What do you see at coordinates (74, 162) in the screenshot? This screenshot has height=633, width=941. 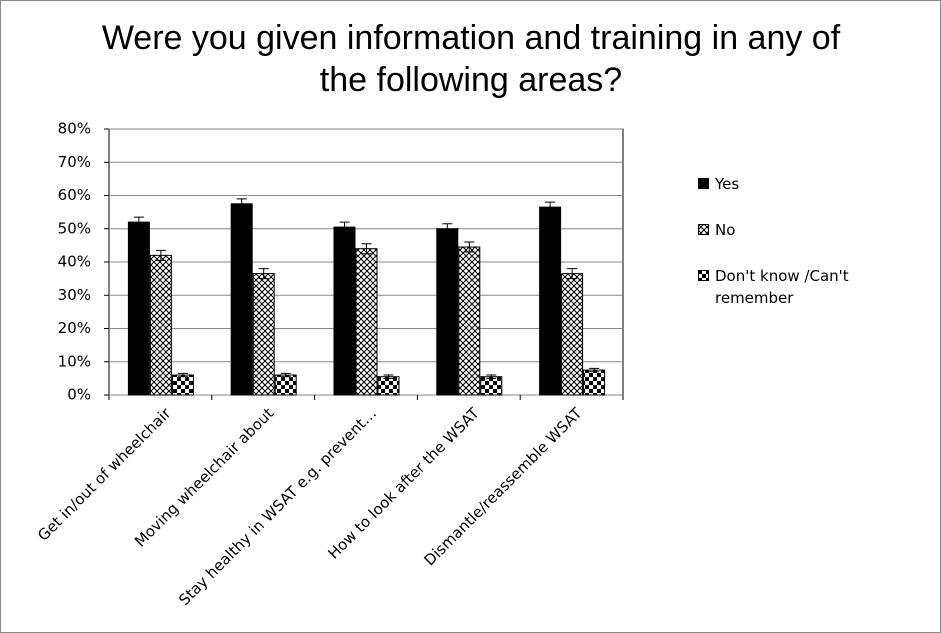 I see `y-tick-label: 70%` at bounding box center [74, 162].